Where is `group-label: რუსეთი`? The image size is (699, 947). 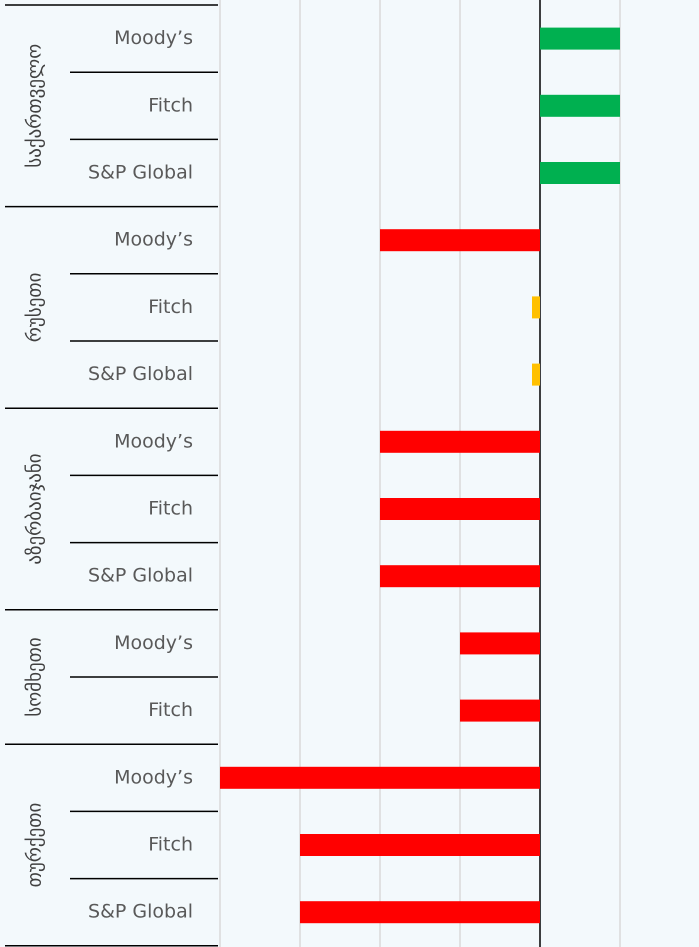
group-label: რუსეთი is located at coordinates (35, 308).